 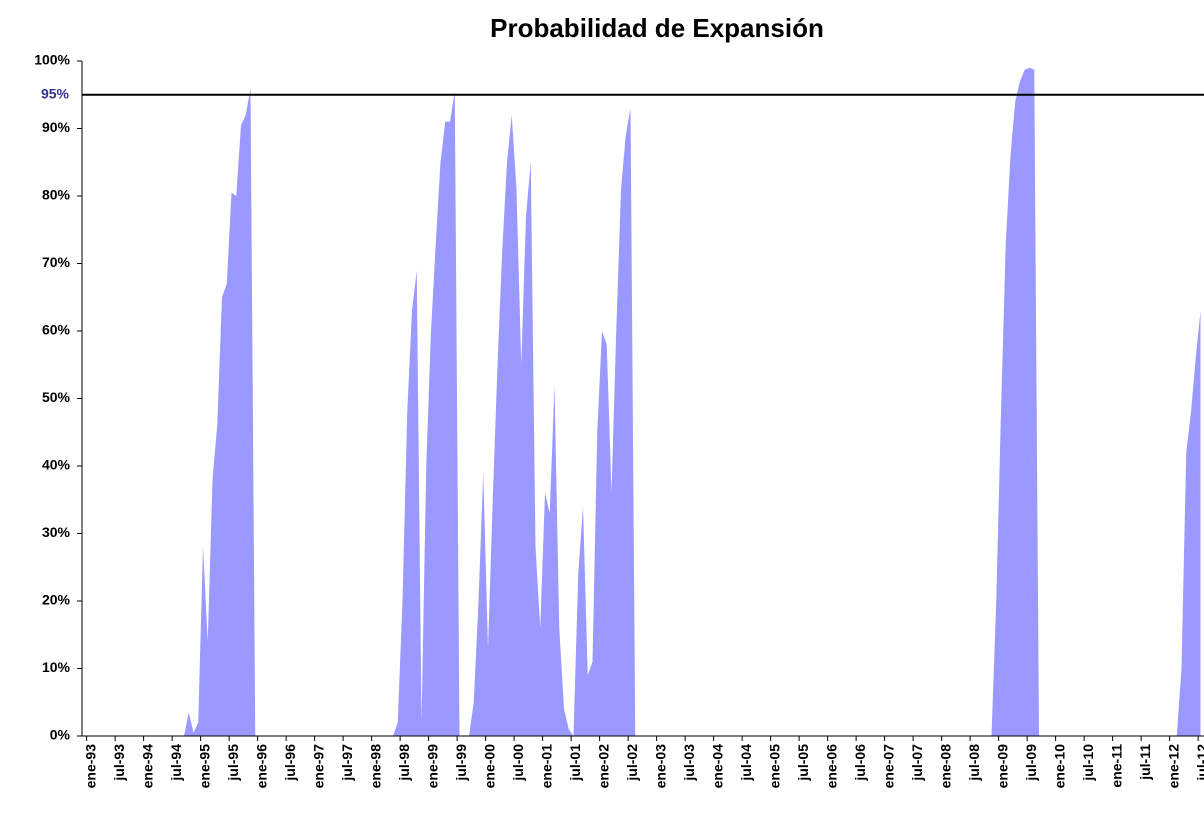 What do you see at coordinates (205, 766) in the screenshot?
I see `x-tick-label: ene-95` at bounding box center [205, 766].